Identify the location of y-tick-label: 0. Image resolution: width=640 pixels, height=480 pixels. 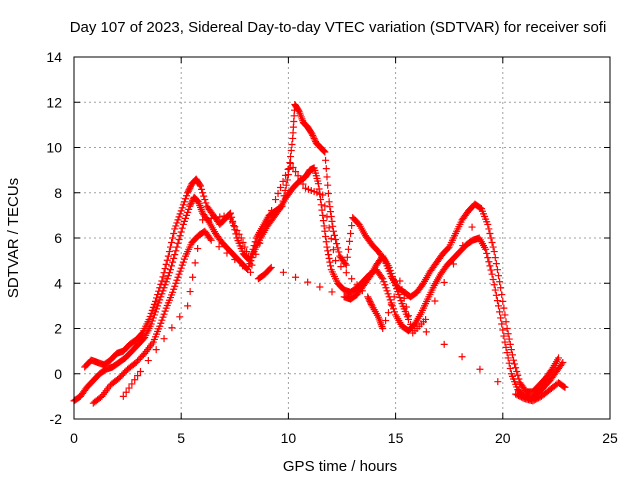
(58, 374).